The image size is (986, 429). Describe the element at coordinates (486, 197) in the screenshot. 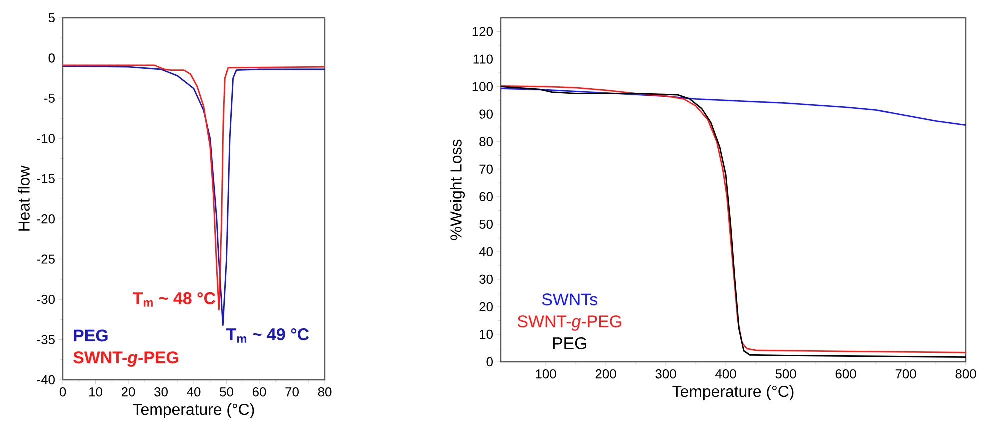

I see `y-tick-label: 60` at that location.